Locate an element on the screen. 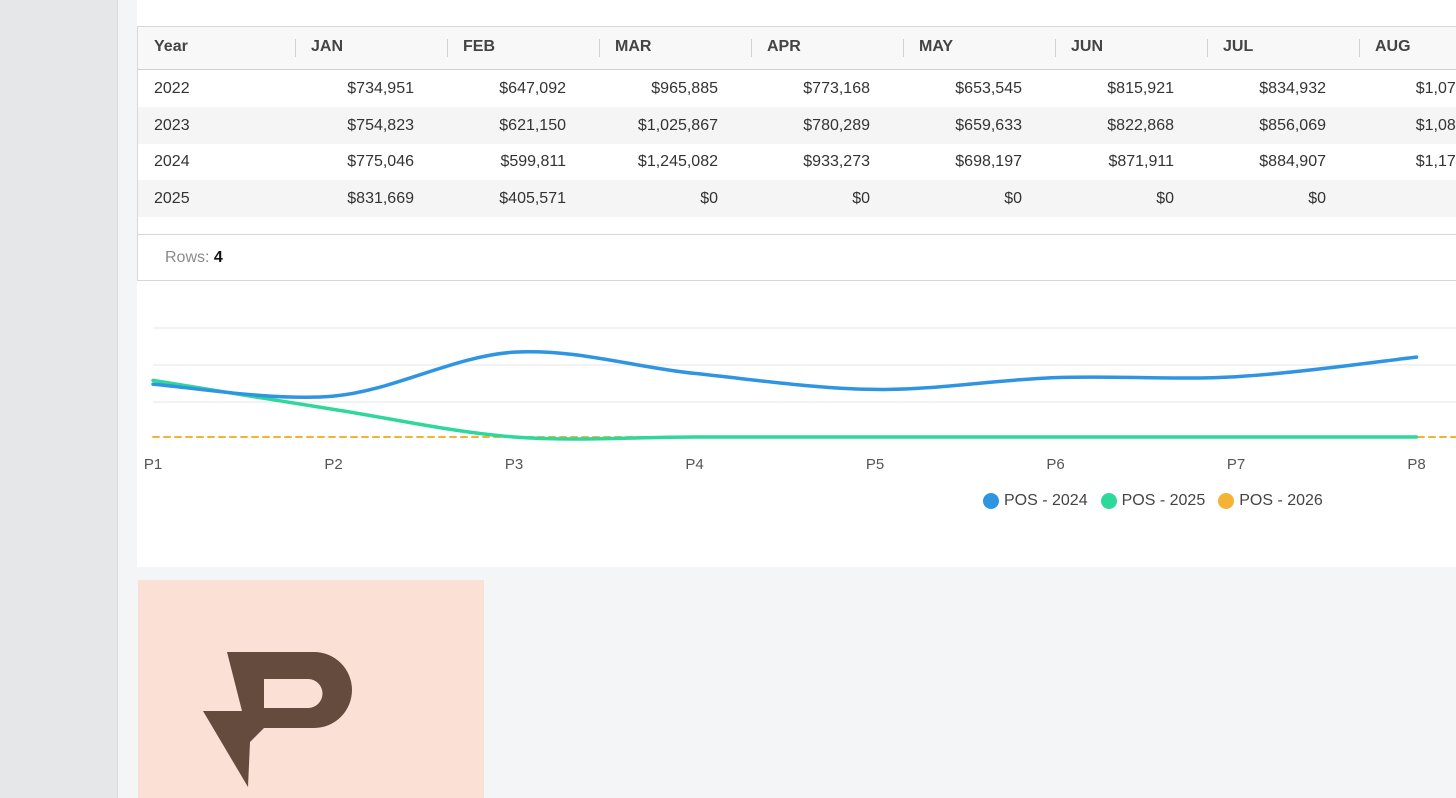  brand-logo is located at coordinates (277, 719).